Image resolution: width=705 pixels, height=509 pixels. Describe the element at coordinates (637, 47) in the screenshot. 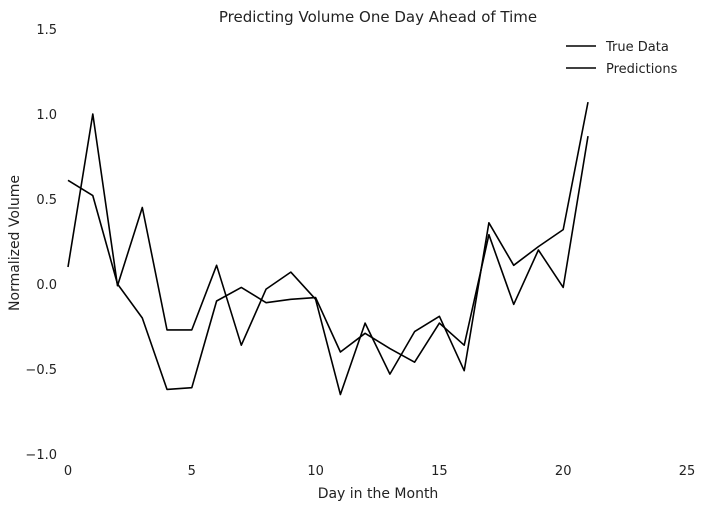

I see `legend-label: True Data` at that location.